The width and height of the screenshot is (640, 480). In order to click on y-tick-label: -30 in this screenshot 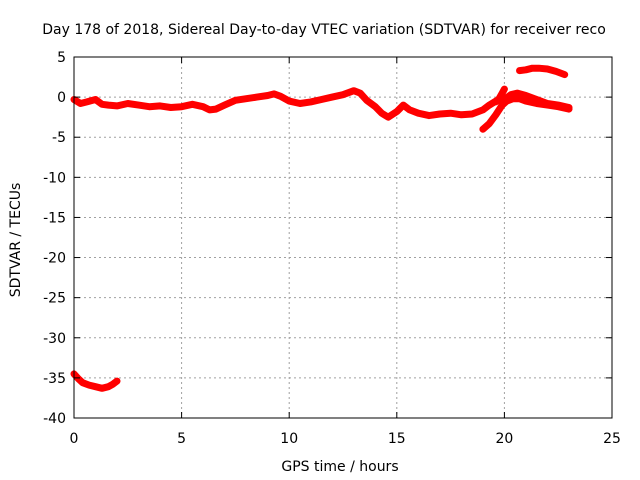, I will do `click(54, 339)`.